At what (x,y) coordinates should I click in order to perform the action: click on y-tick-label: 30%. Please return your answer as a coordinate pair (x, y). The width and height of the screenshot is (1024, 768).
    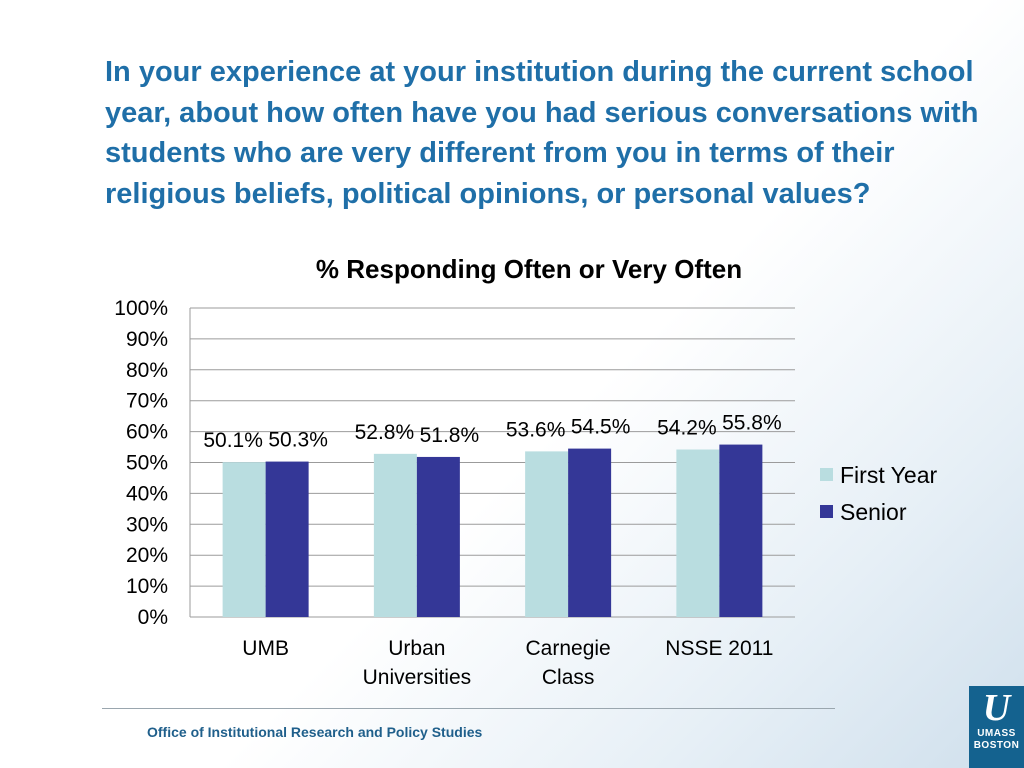
    Looking at the image, I should click on (147, 524).